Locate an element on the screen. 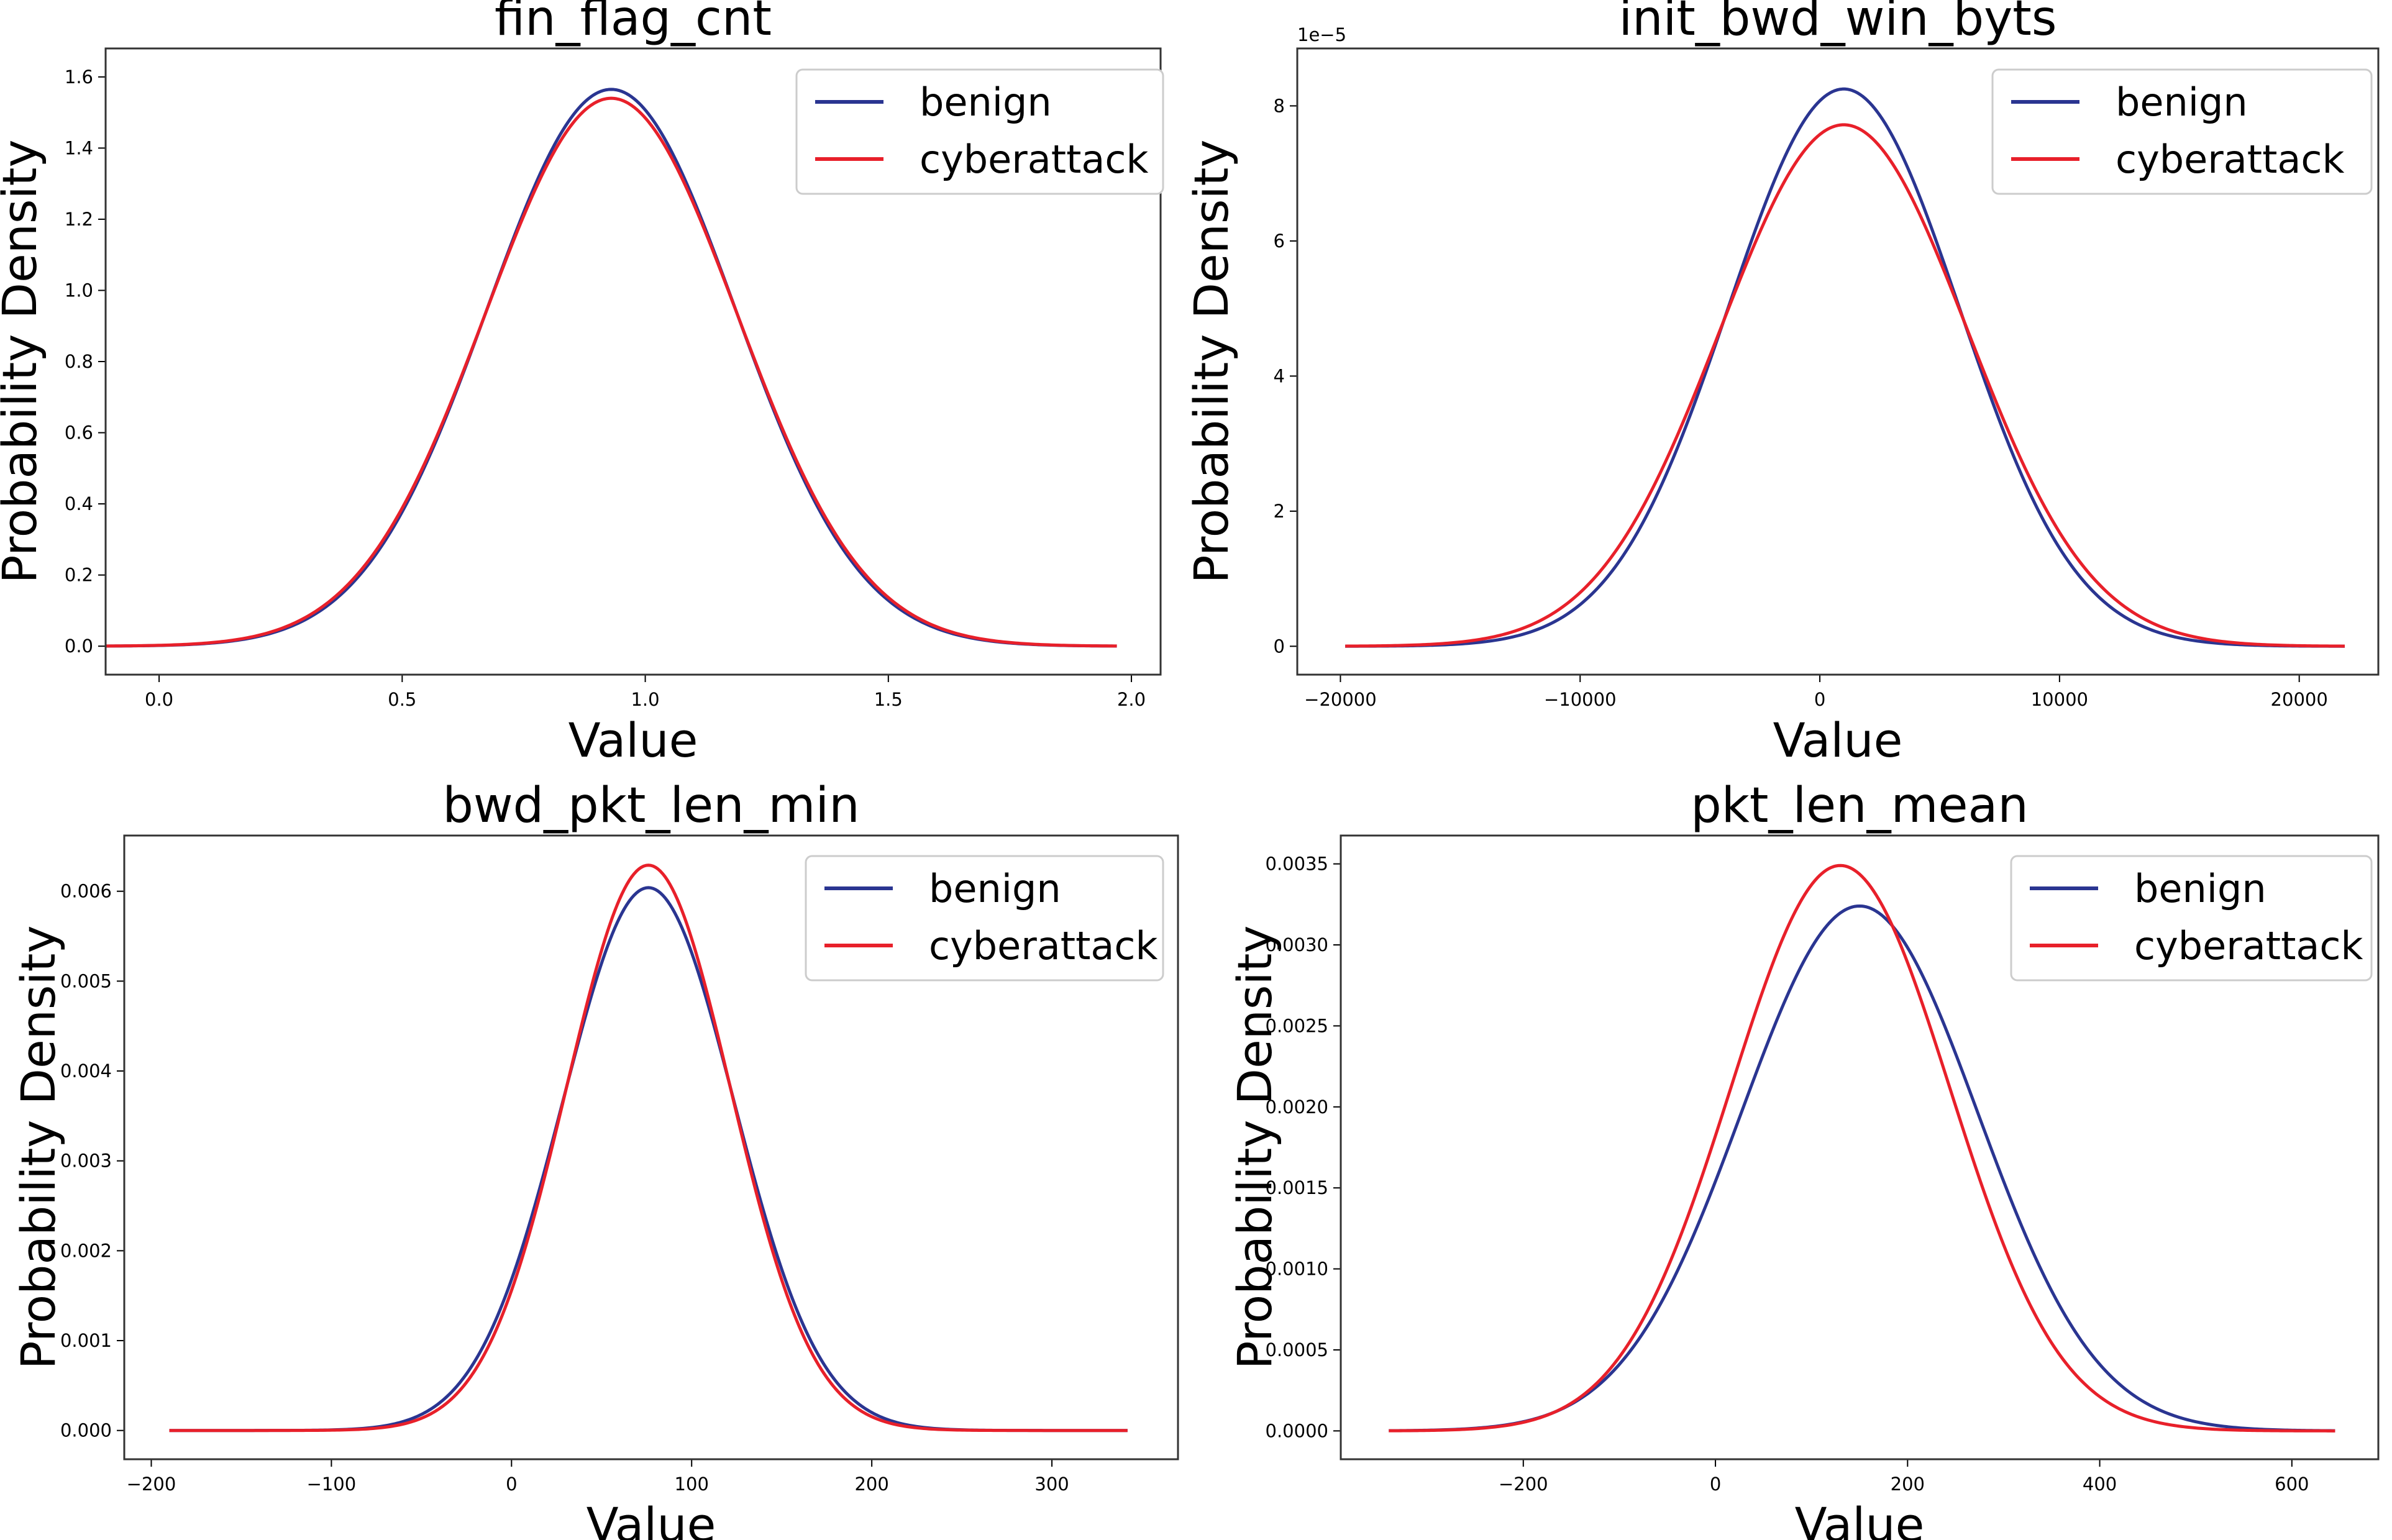 This screenshot has height=1540, width=2392. y-tick-label: 0.006 is located at coordinates (86, 891).